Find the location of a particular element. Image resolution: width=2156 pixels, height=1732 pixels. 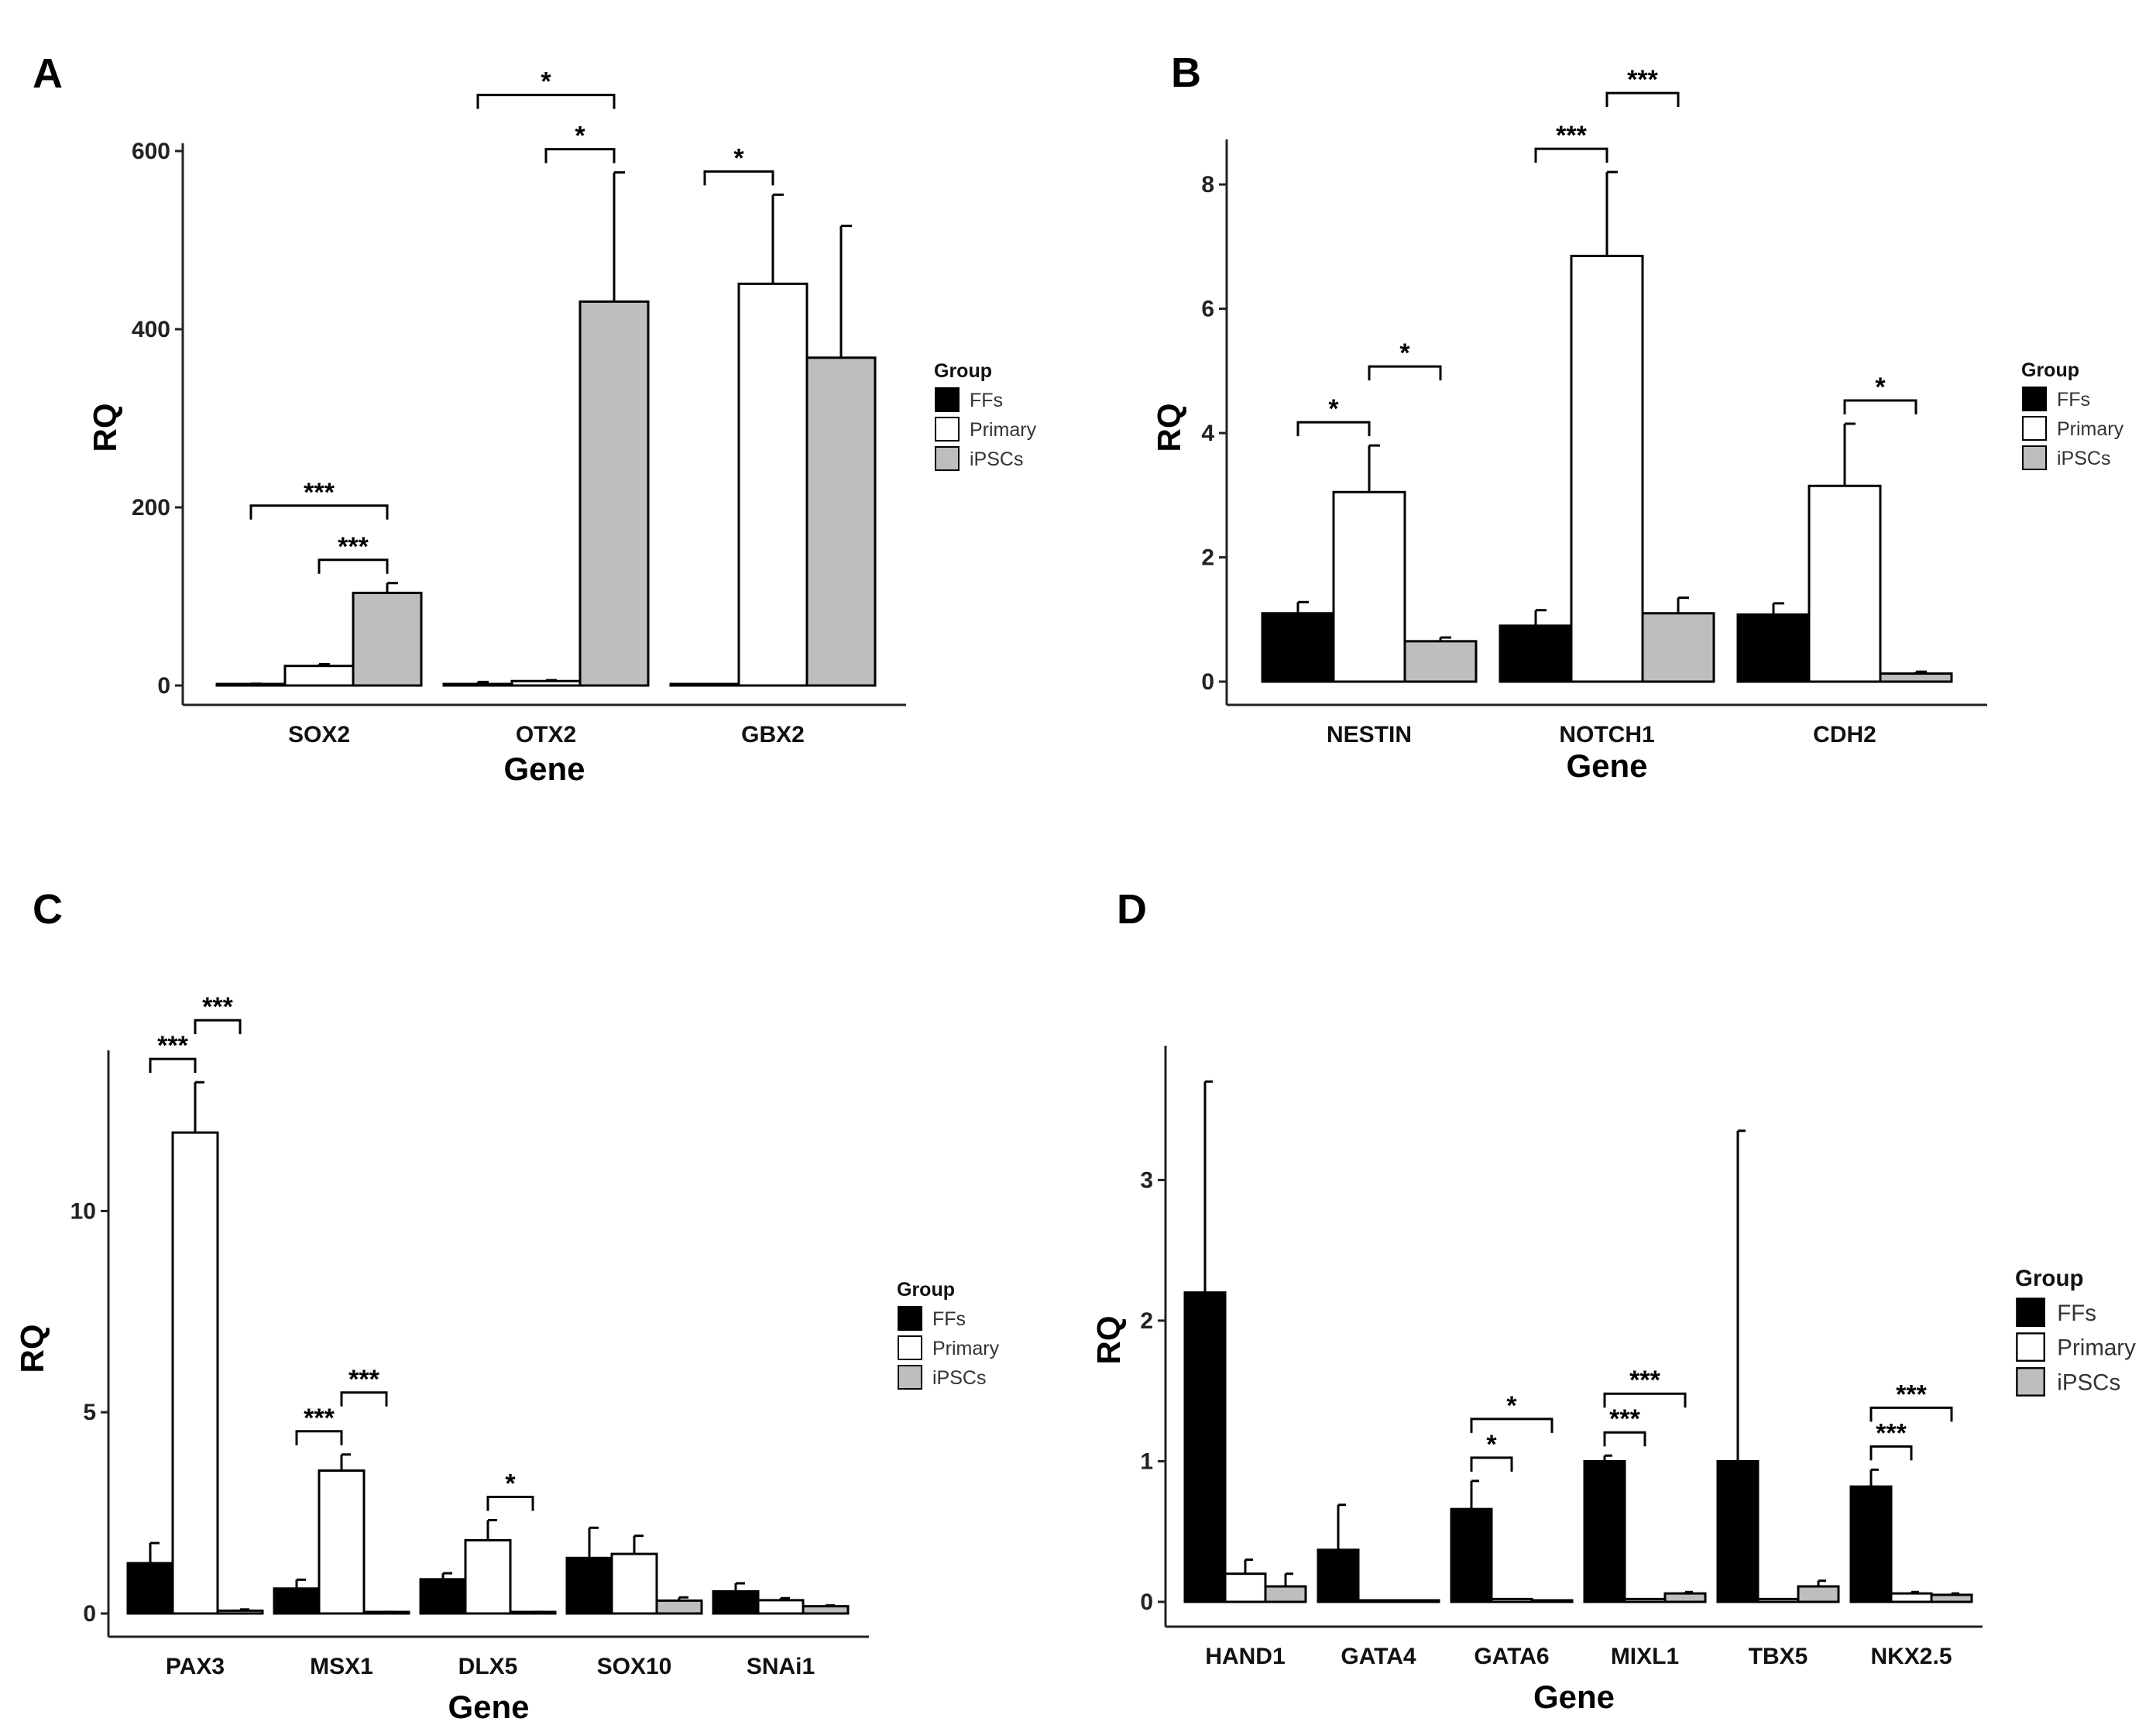

bar-nestin-ffs is located at coordinates (1298, 647).